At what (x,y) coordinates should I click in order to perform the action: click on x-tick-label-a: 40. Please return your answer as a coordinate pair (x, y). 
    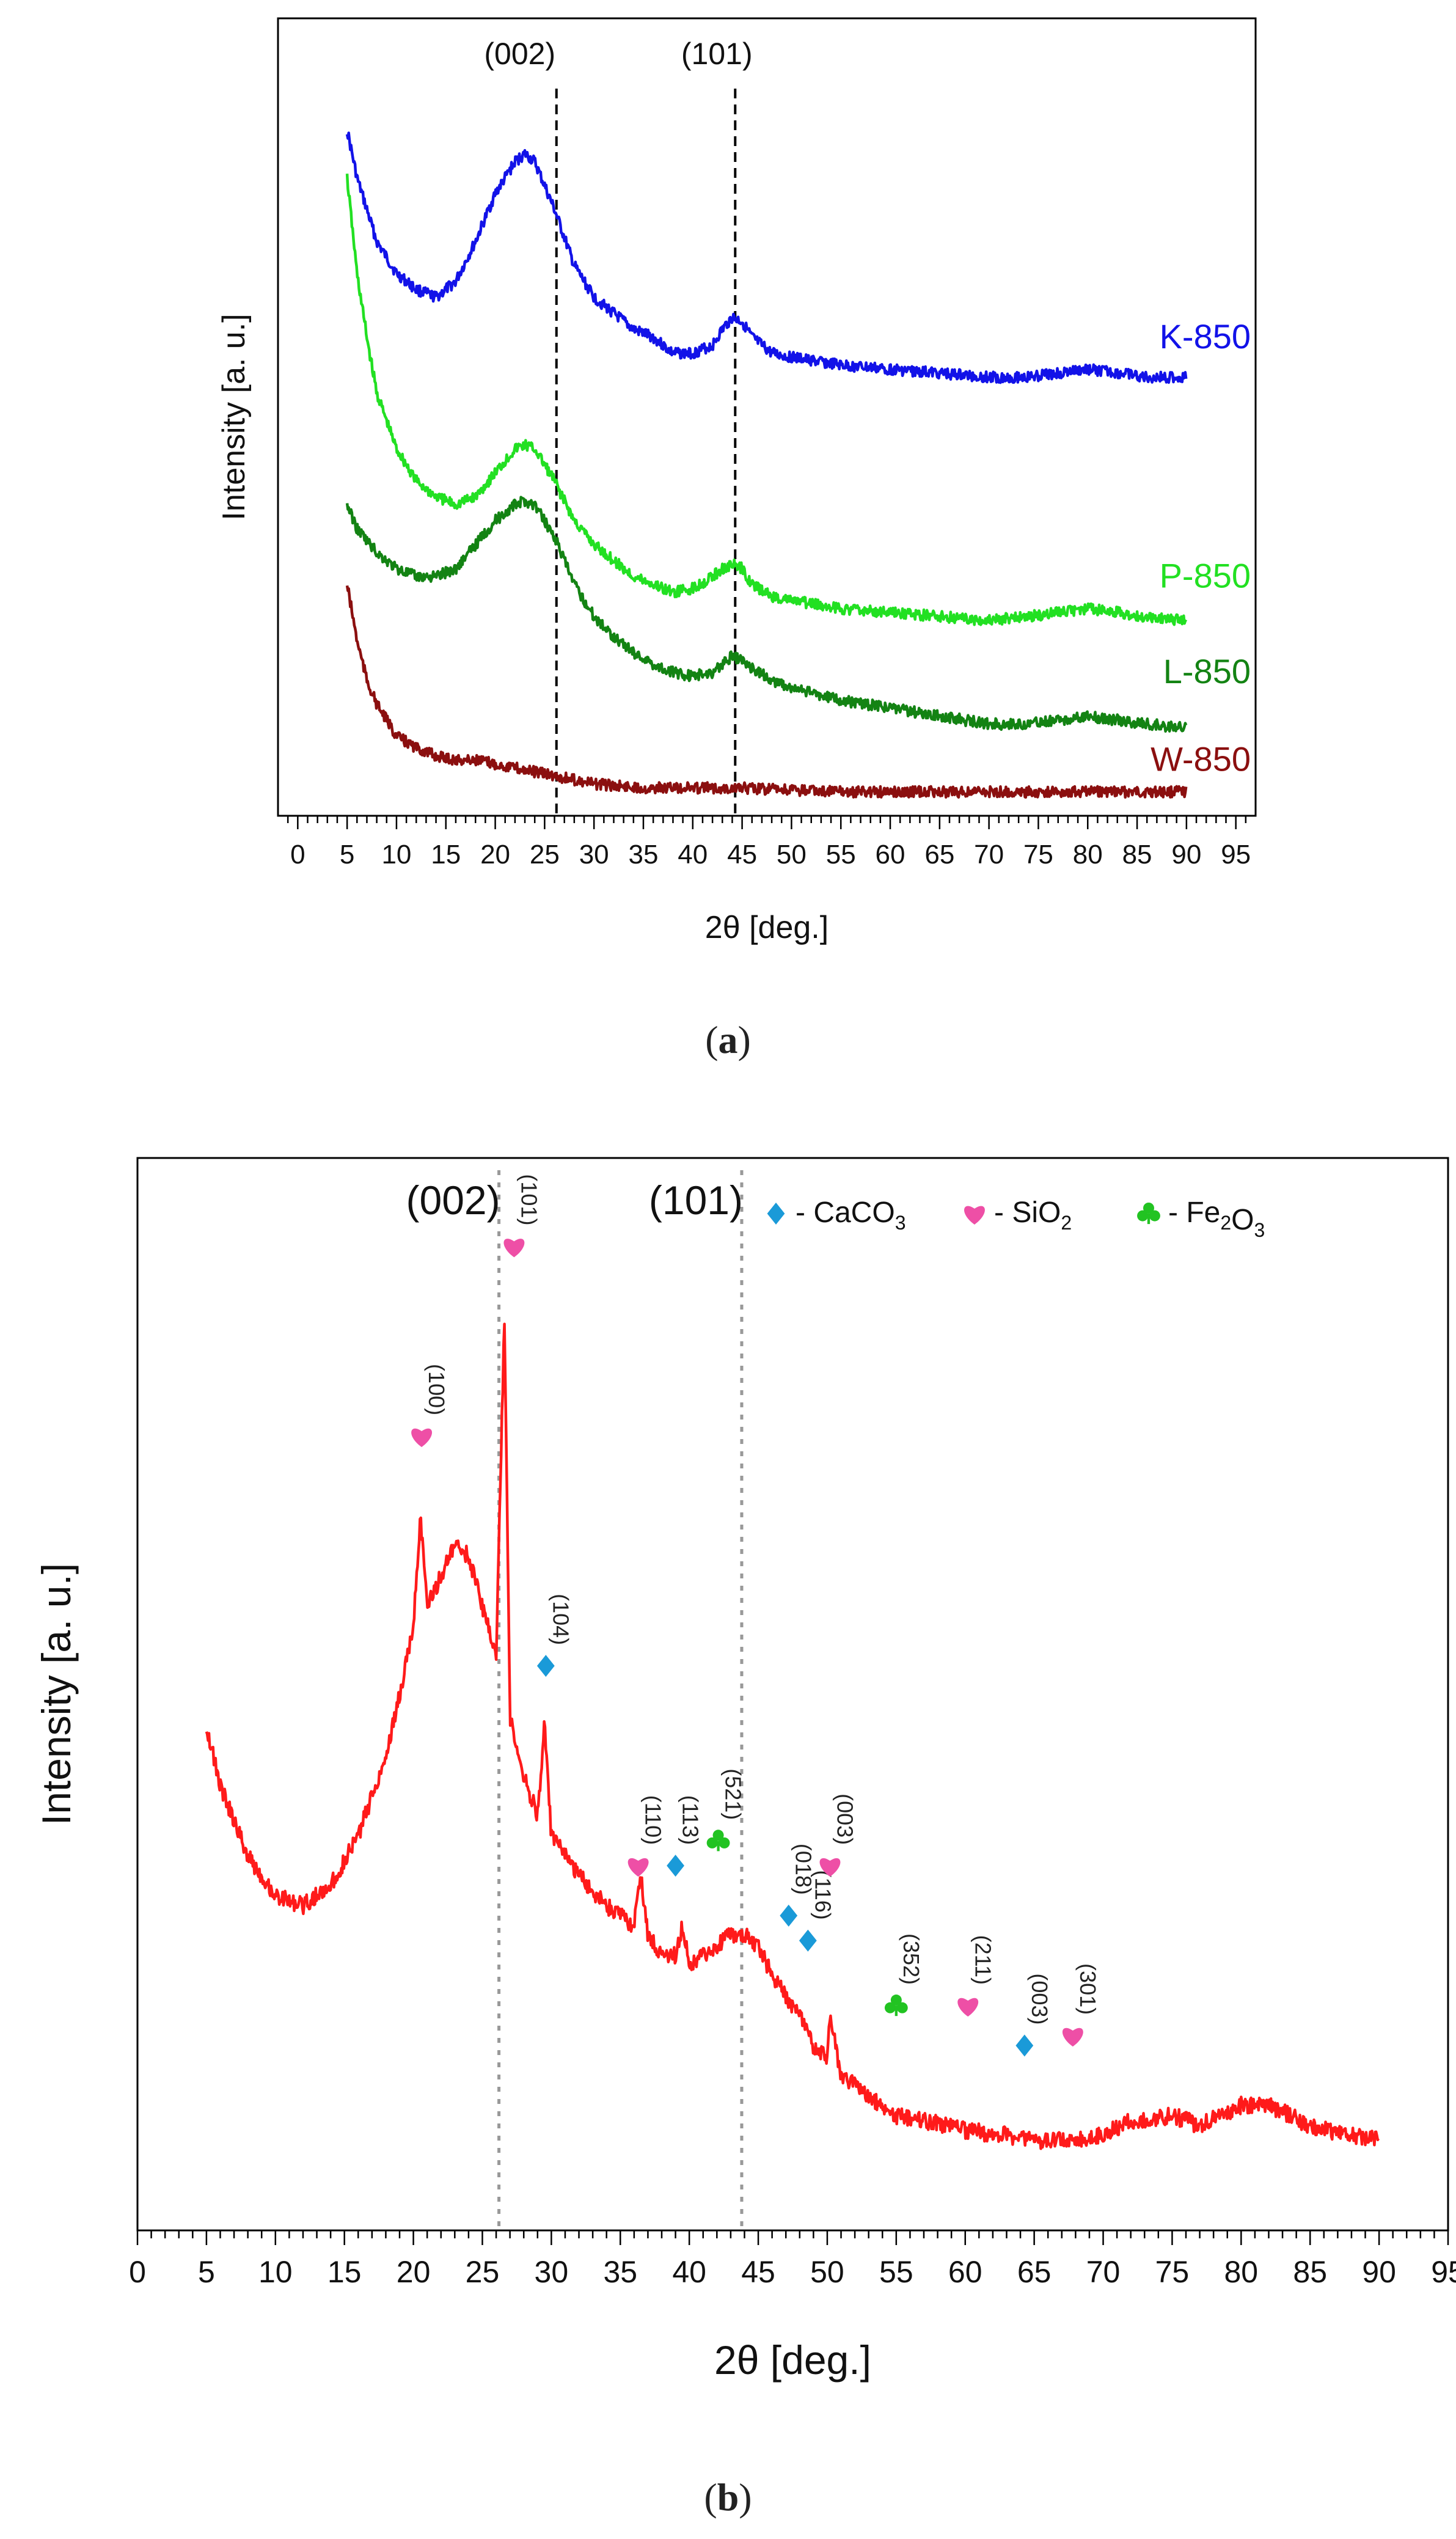
    Looking at the image, I should click on (693, 855).